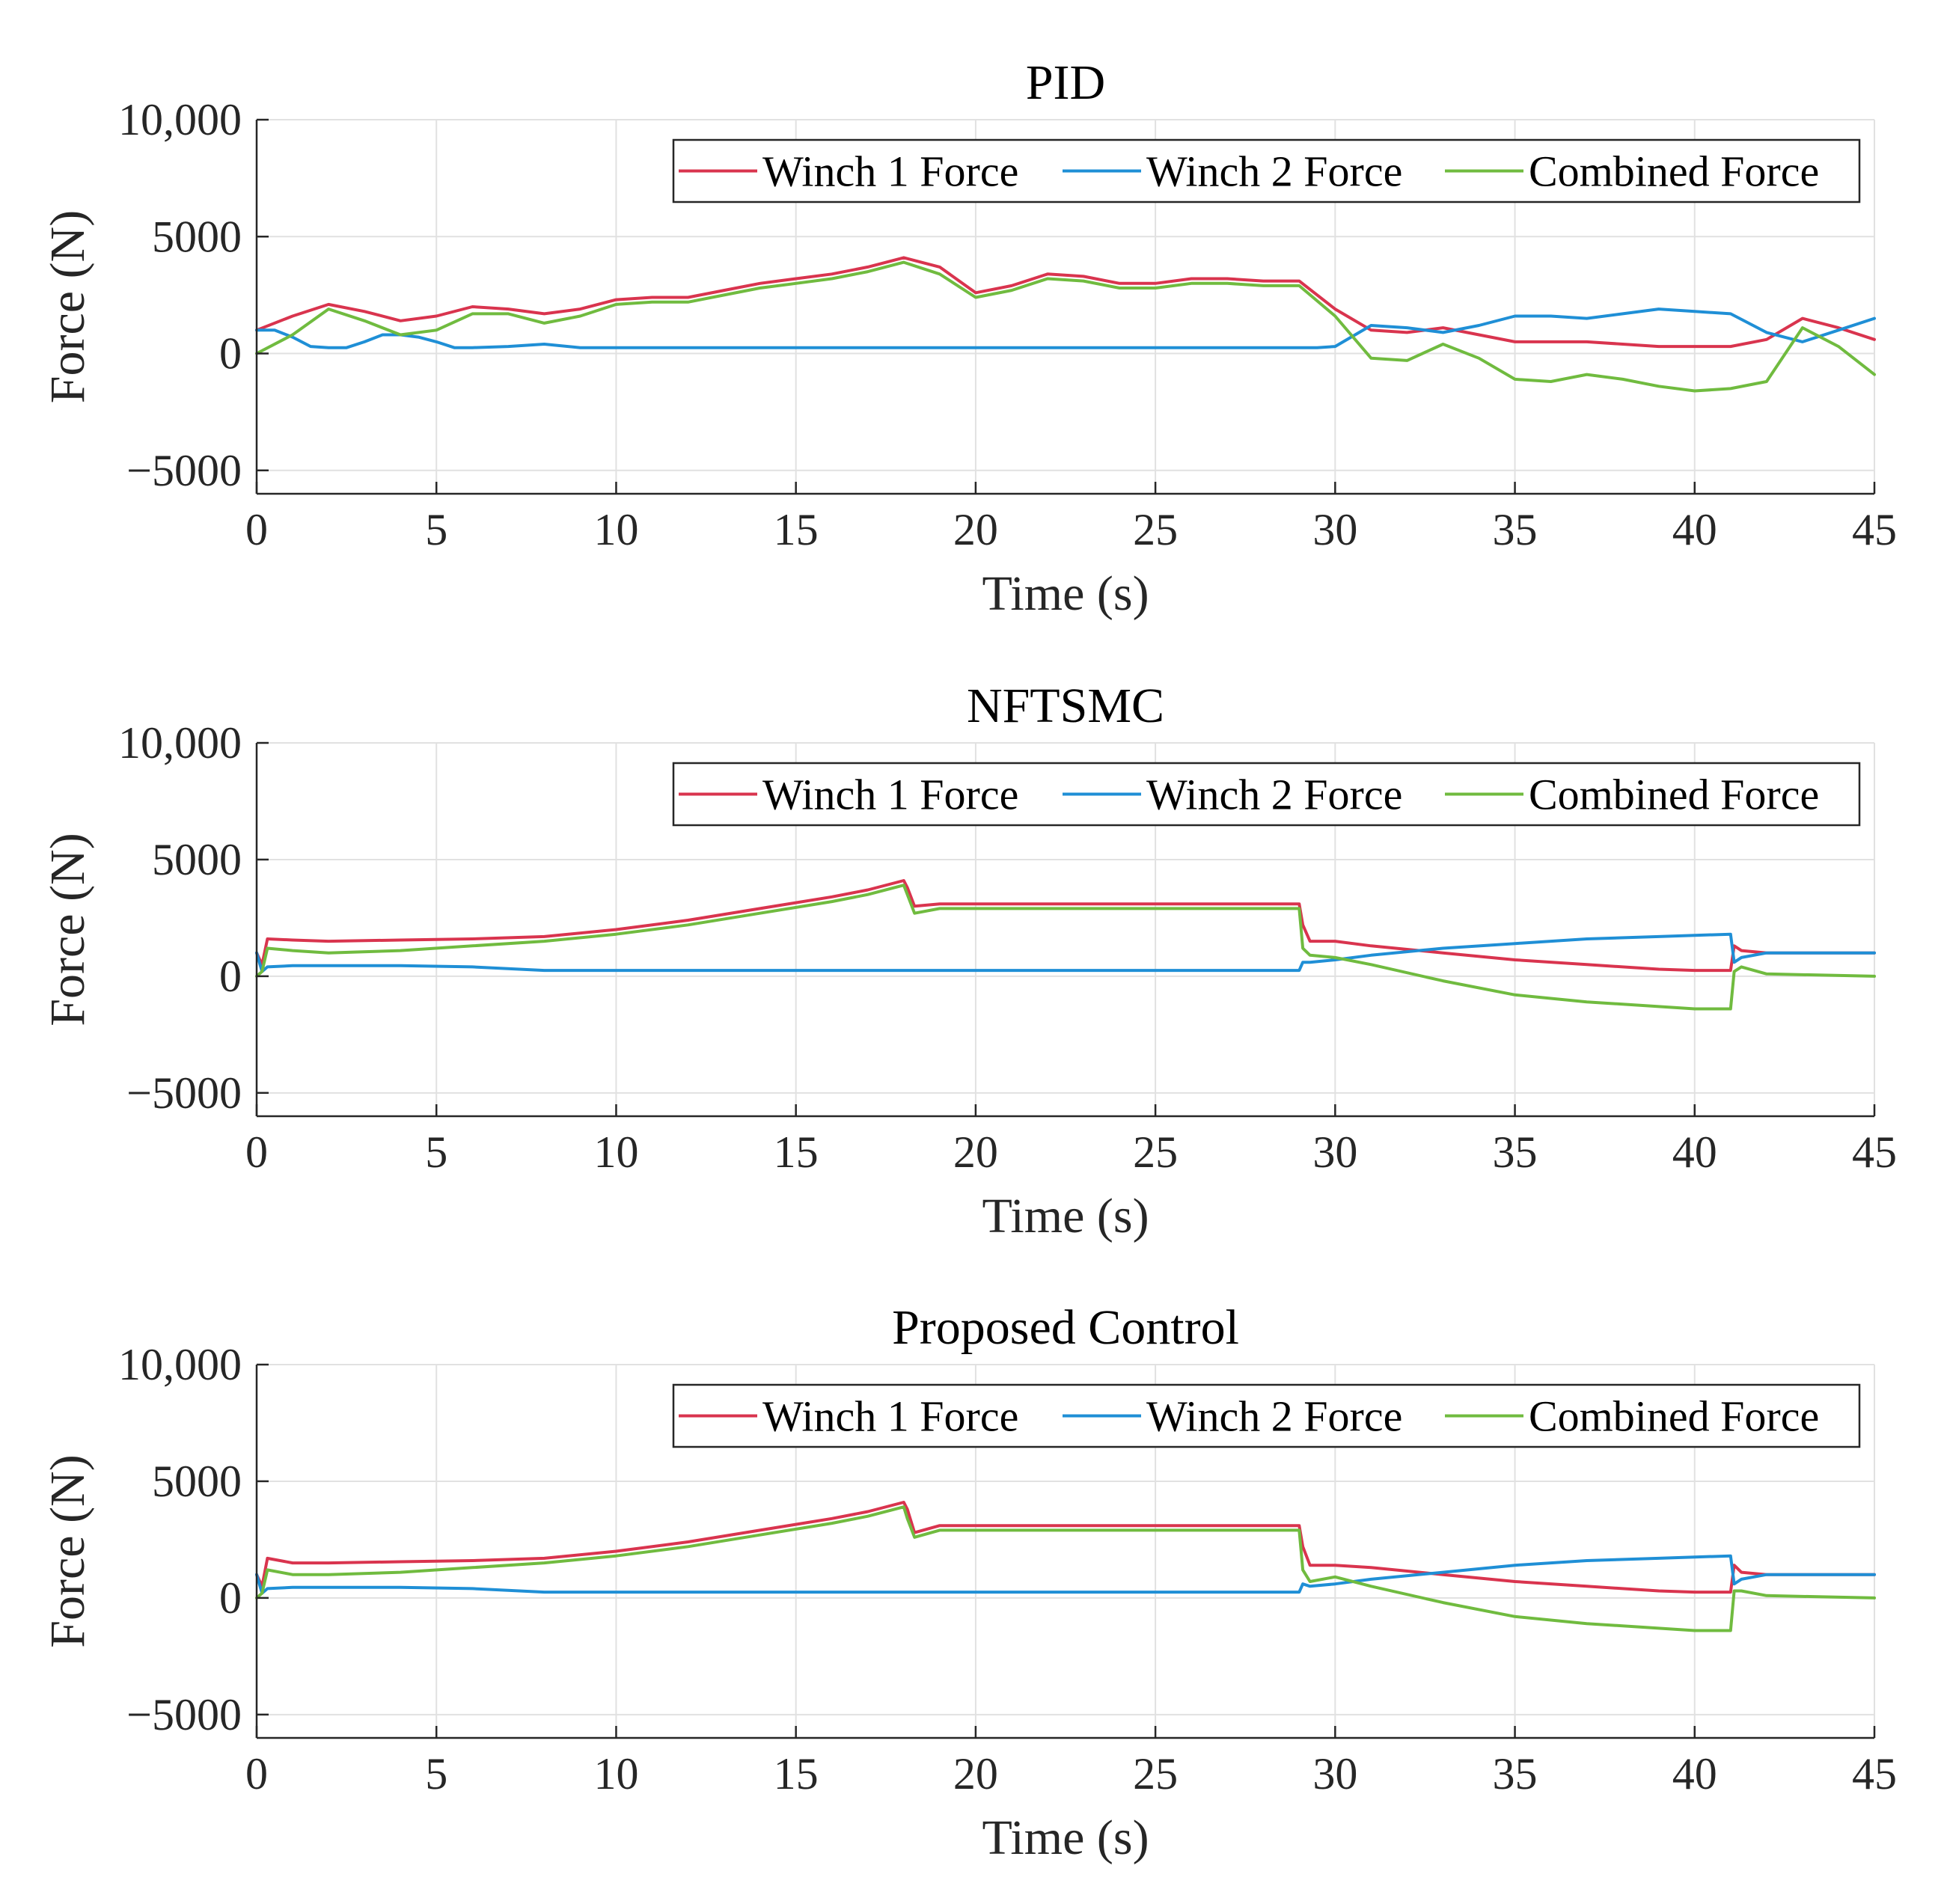 The image size is (1944, 1904). What do you see at coordinates (1065, 1327) in the screenshot?
I see `chart-title: Proposed Control` at bounding box center [1065, 1327].